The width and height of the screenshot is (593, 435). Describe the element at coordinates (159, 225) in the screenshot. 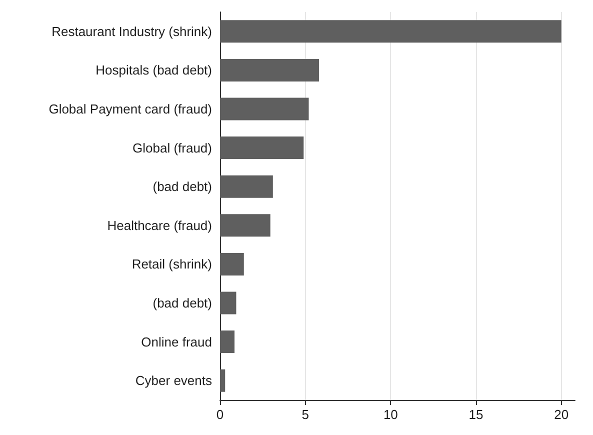

I see `y-tick-label: Healthcare (fraud)` at that location.